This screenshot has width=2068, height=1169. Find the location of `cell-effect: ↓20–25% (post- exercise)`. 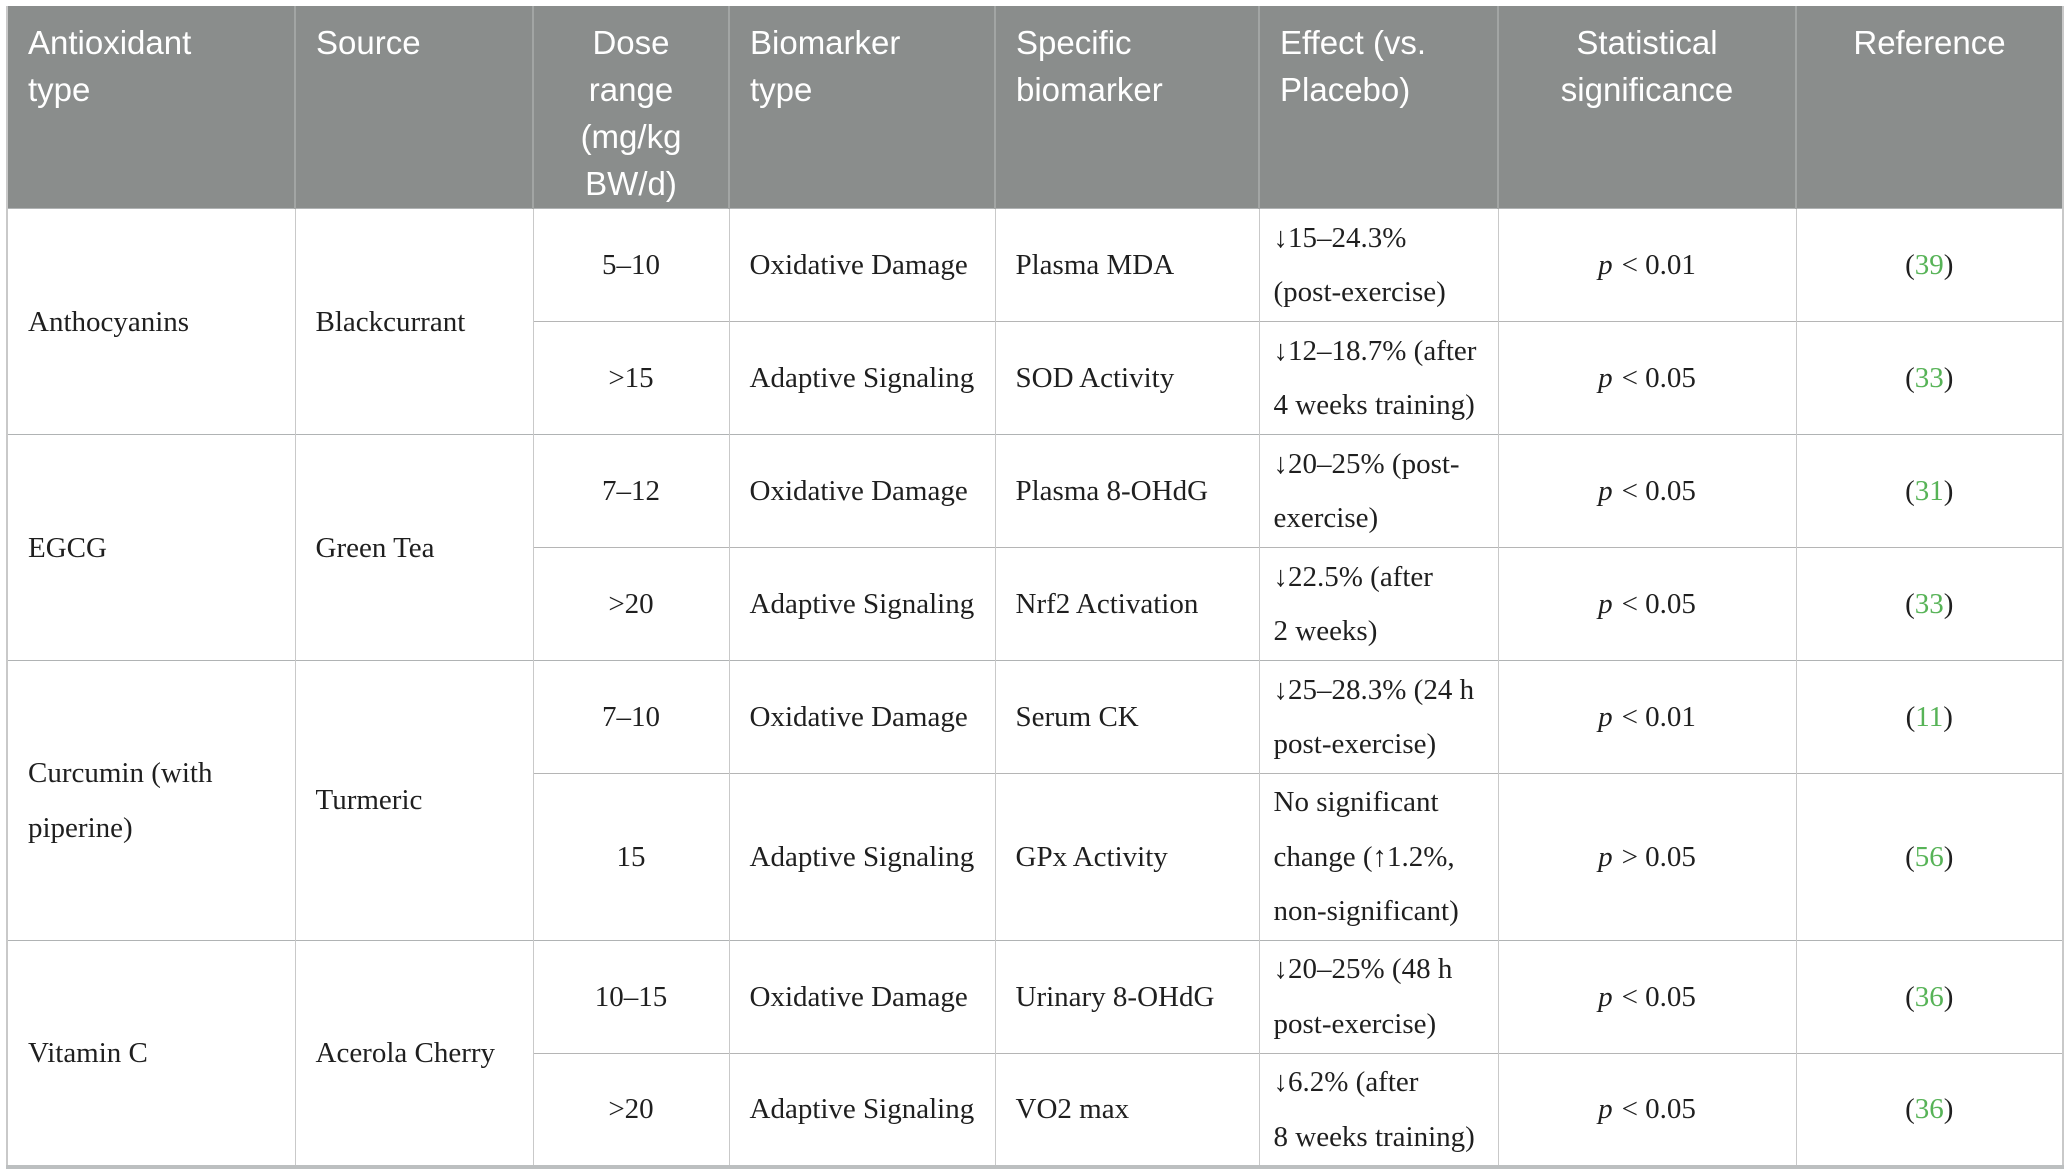

cell-effect: ↓20–25% (post- exercise) is located at coordinates (1378, 491).